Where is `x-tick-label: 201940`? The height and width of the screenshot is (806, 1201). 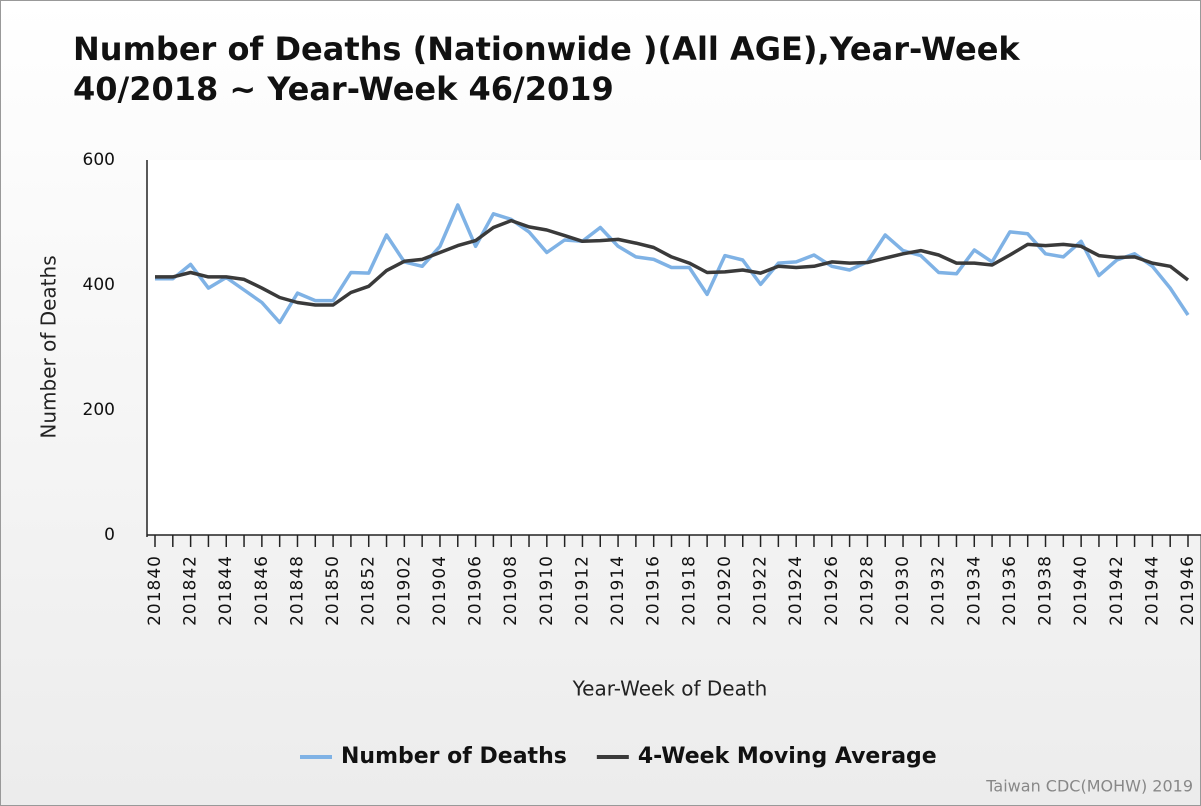
x-tick-label: 201940 is located at coordinates (1081, 590).